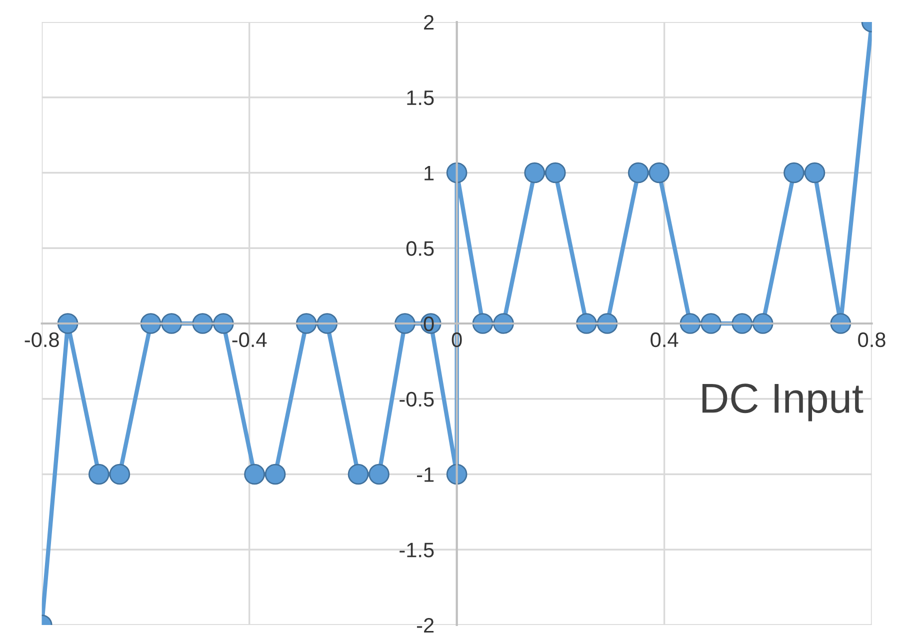 The width and height of the screenshot is (910, 638). I want to click on x-axis-title: DC Input, so click(783, 403).